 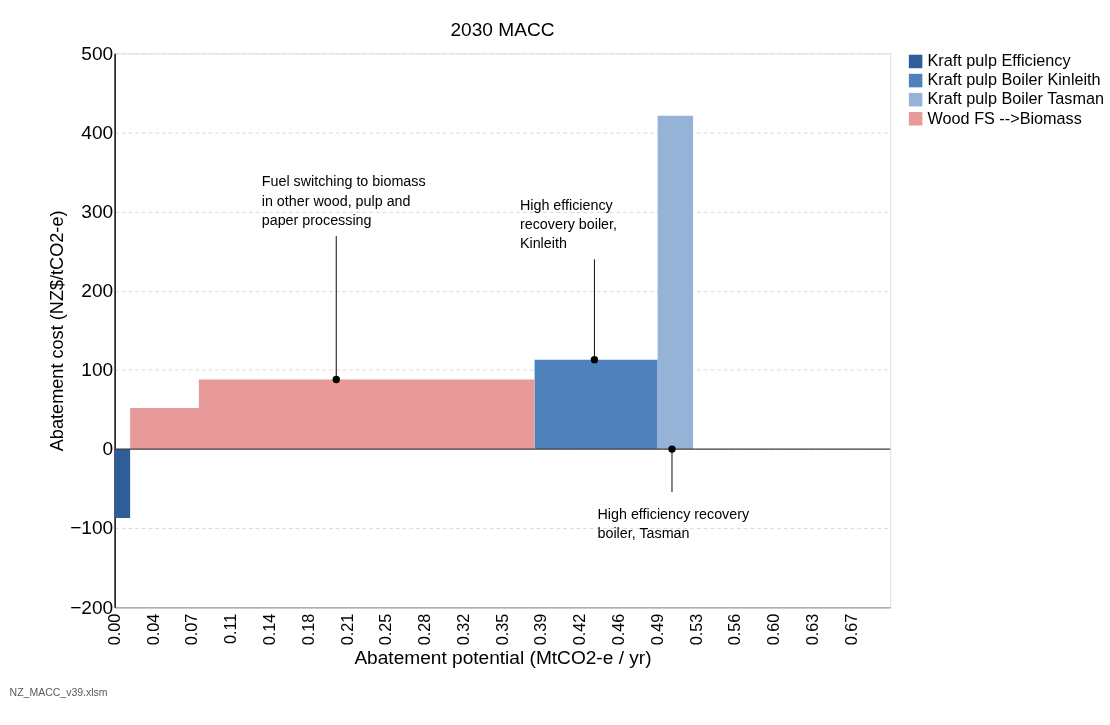 What do you see at coordinates (579, 629) in the screenshot?
I see `x-tick-label: 0.42` at bounding box center [579, 629].